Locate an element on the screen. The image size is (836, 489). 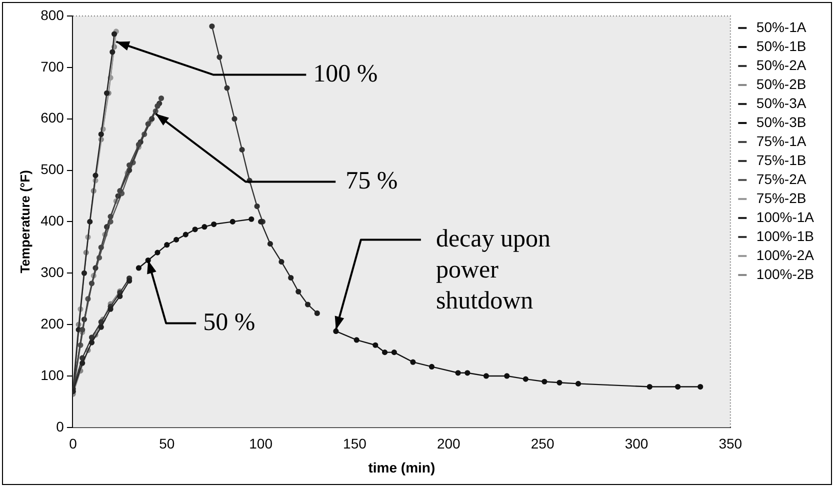
x-axis-title: time (min) is located at coordinates (402, 467).